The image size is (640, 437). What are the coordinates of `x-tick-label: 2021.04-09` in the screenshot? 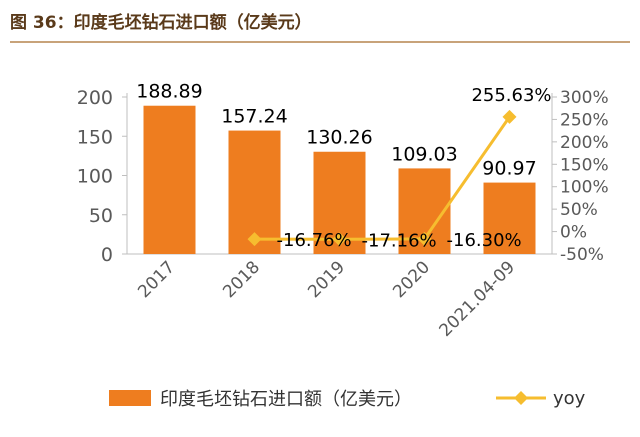 It's located at (477, 298).